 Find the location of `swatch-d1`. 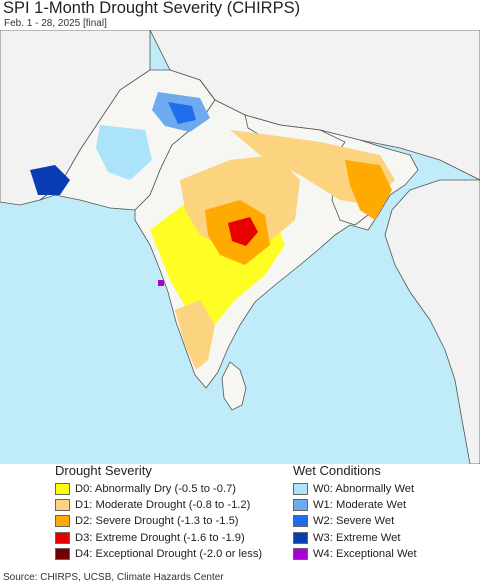

swatch-d1 is located at coordinates (62, 505).